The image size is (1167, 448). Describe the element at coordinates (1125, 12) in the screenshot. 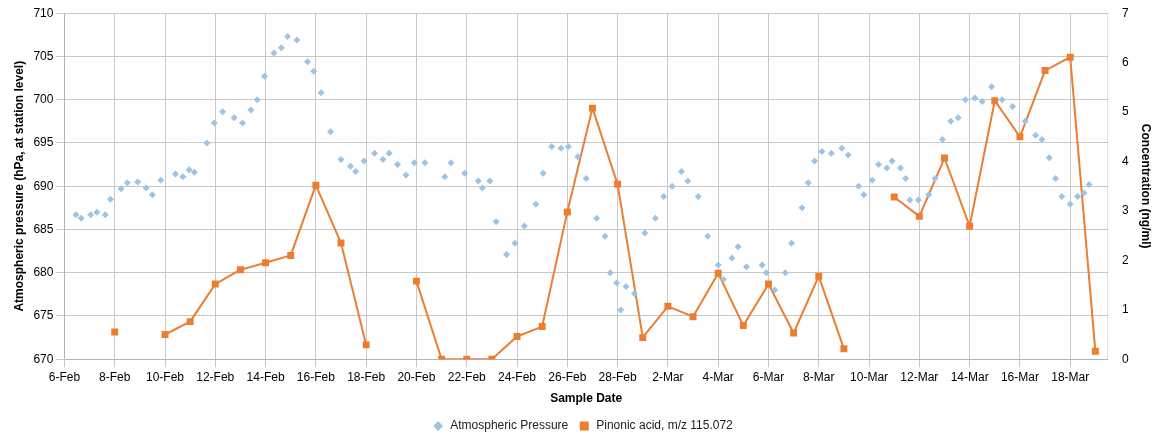

I see `y2-tick-label: 7` at that location.